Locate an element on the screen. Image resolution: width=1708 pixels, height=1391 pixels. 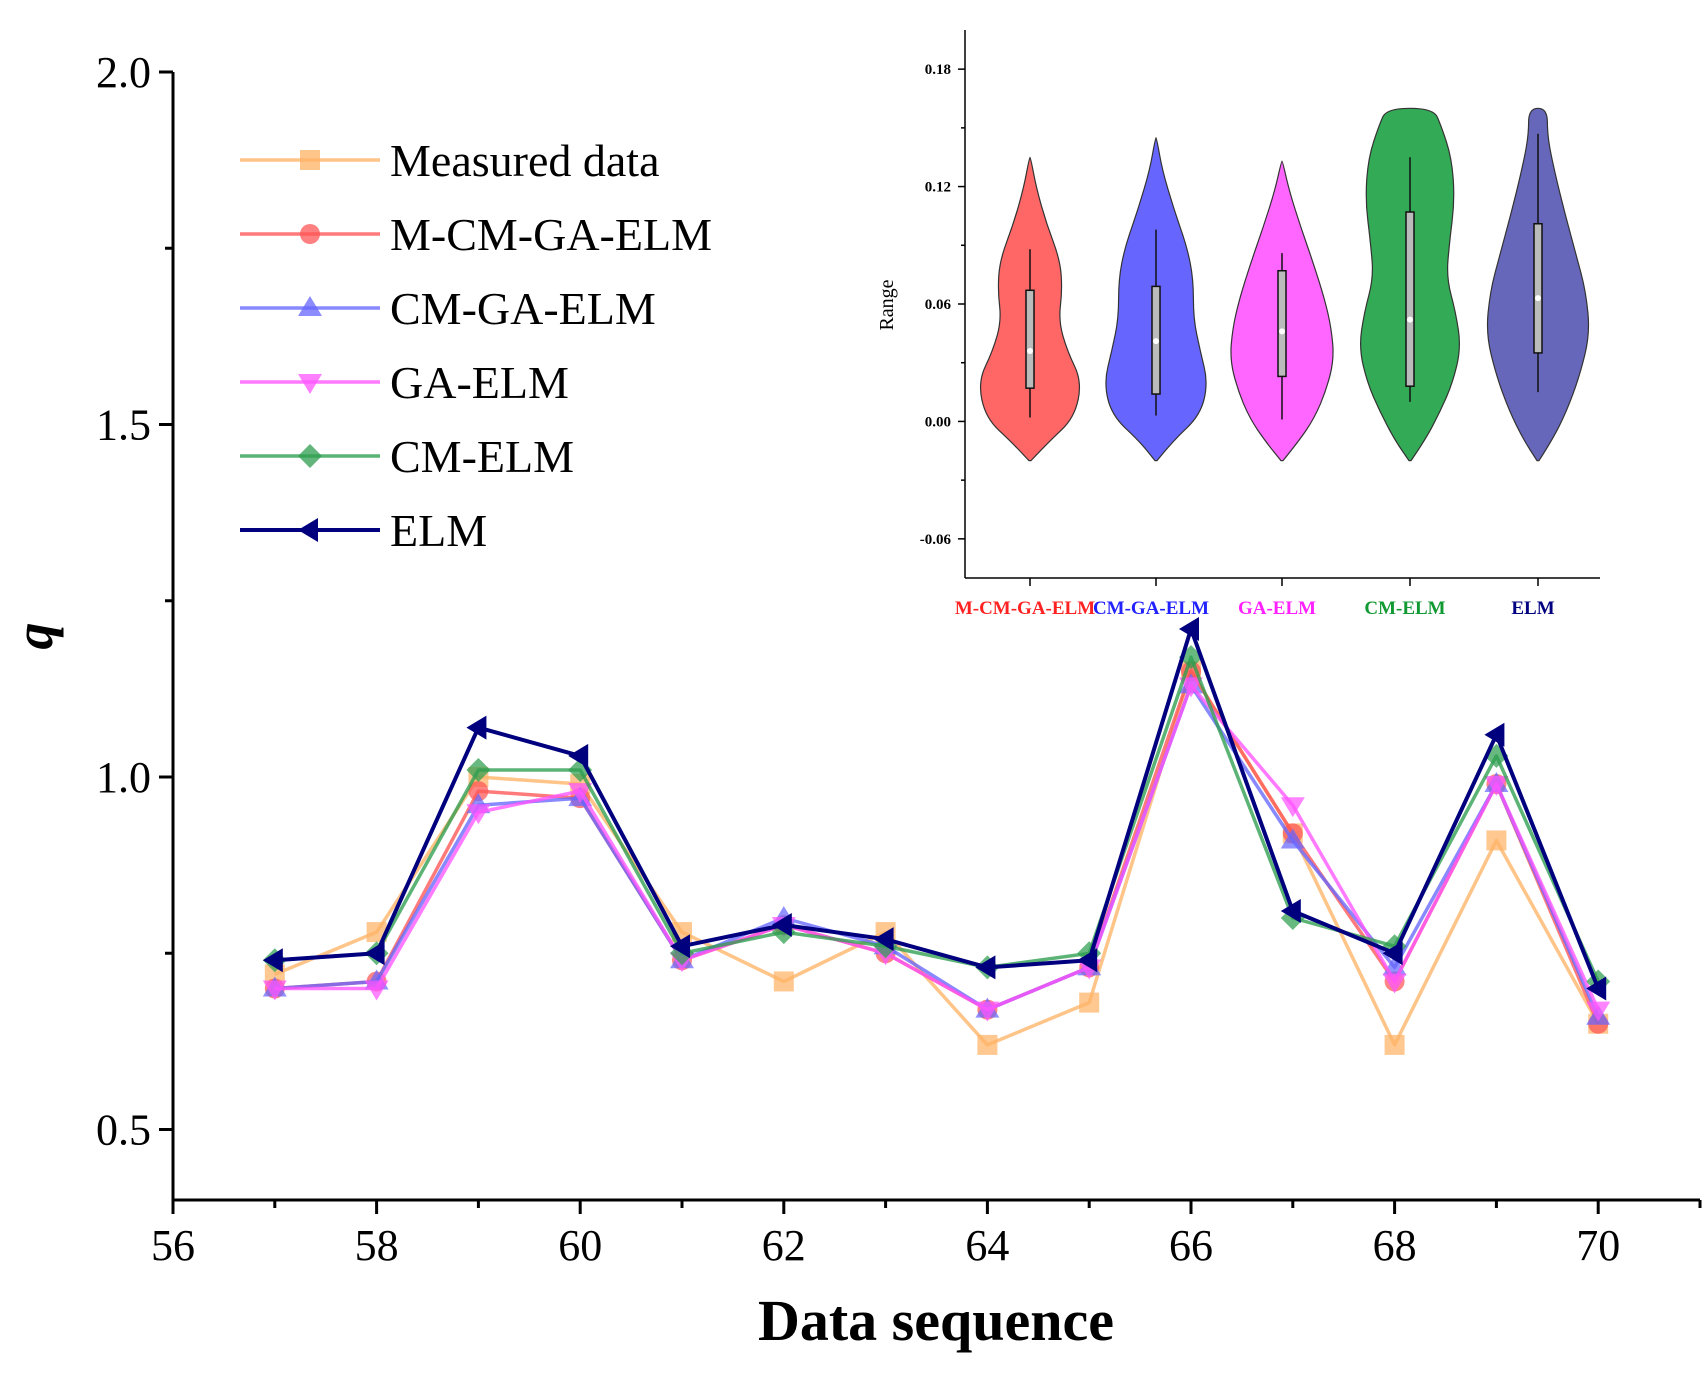
x-tick-label: 70 is located at coordinates (1598, 1245).